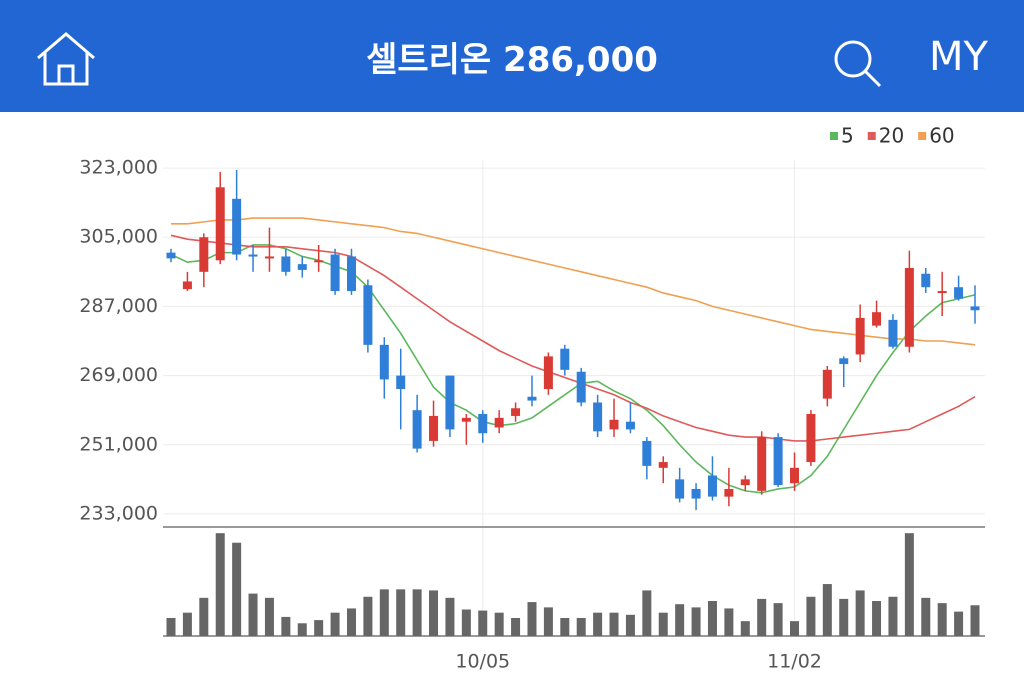  What do you see at coordinates (858, 64) in the screenshot?
I see `search-icon` at bounding box center [858, 64].